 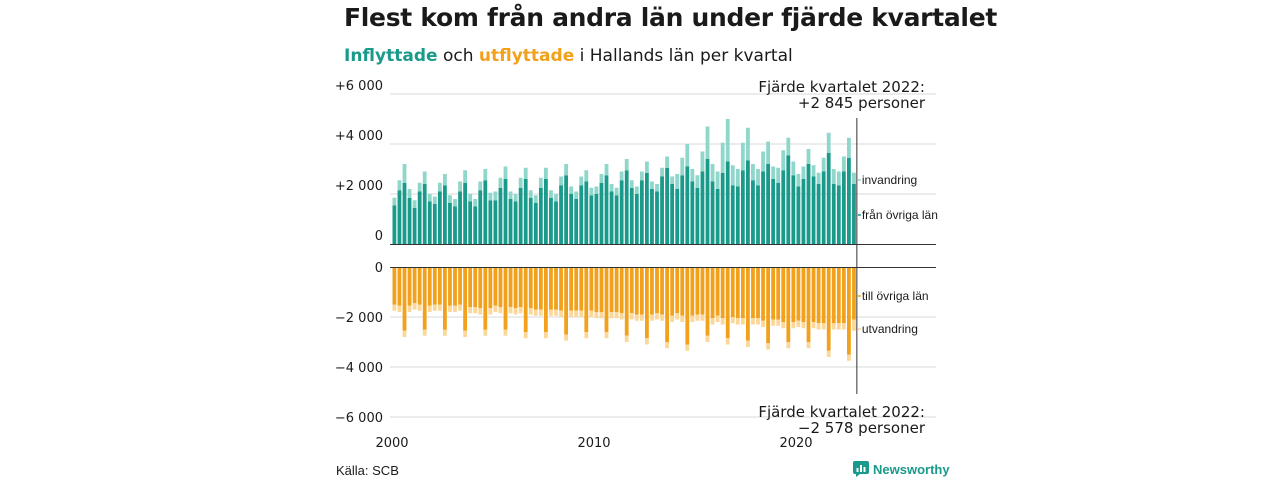 What do you see at coordinates (359, 318) in the screenshot?
I see `y-tick-bottom-1: −2 000` at bounding box center [359, 318].